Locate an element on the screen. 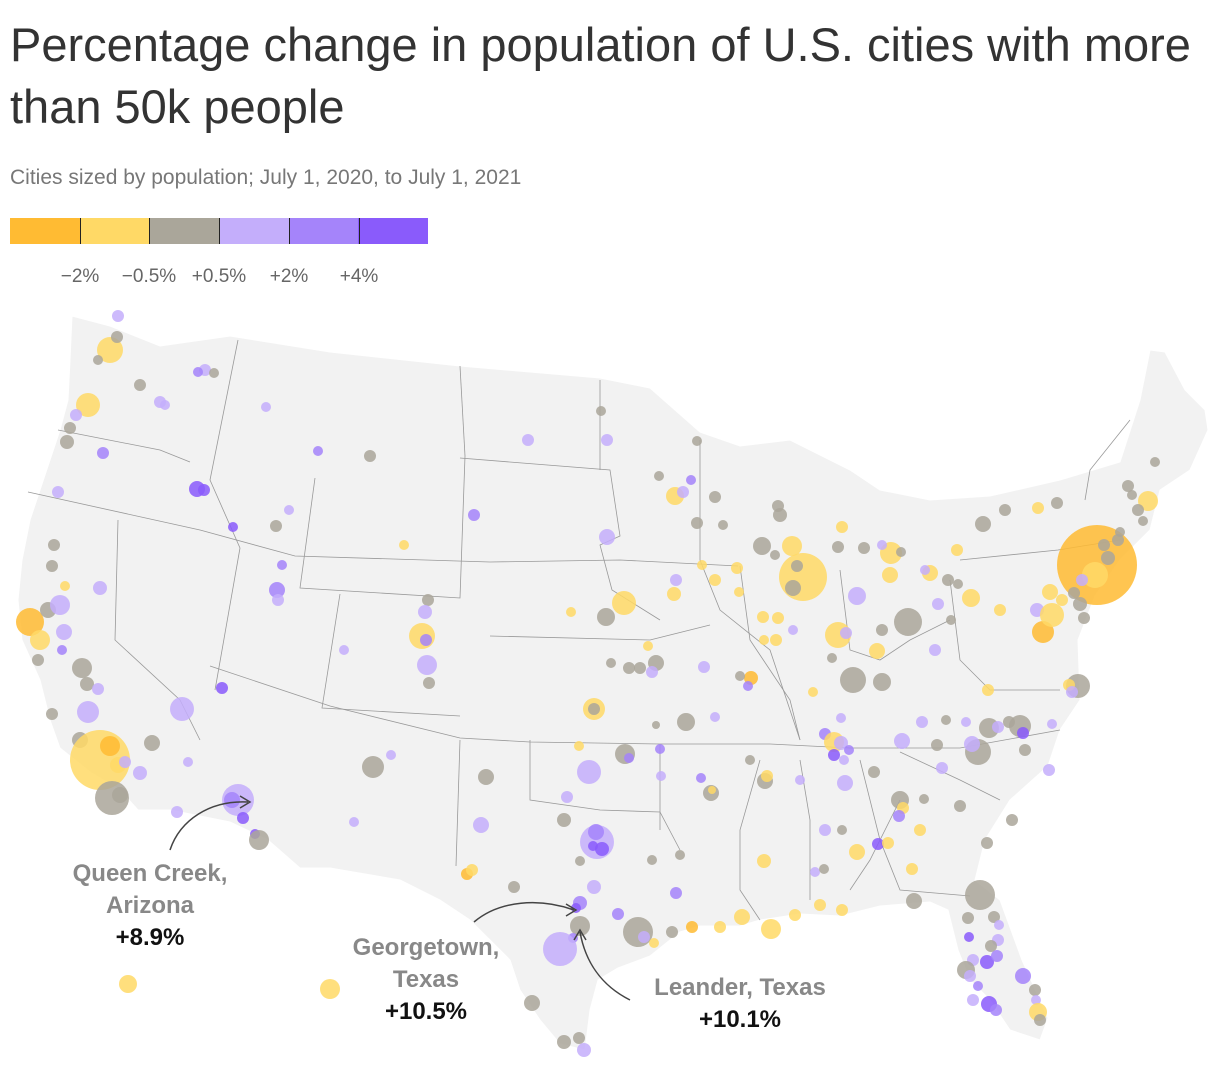  color-legend is located at coordinates (219, 231).